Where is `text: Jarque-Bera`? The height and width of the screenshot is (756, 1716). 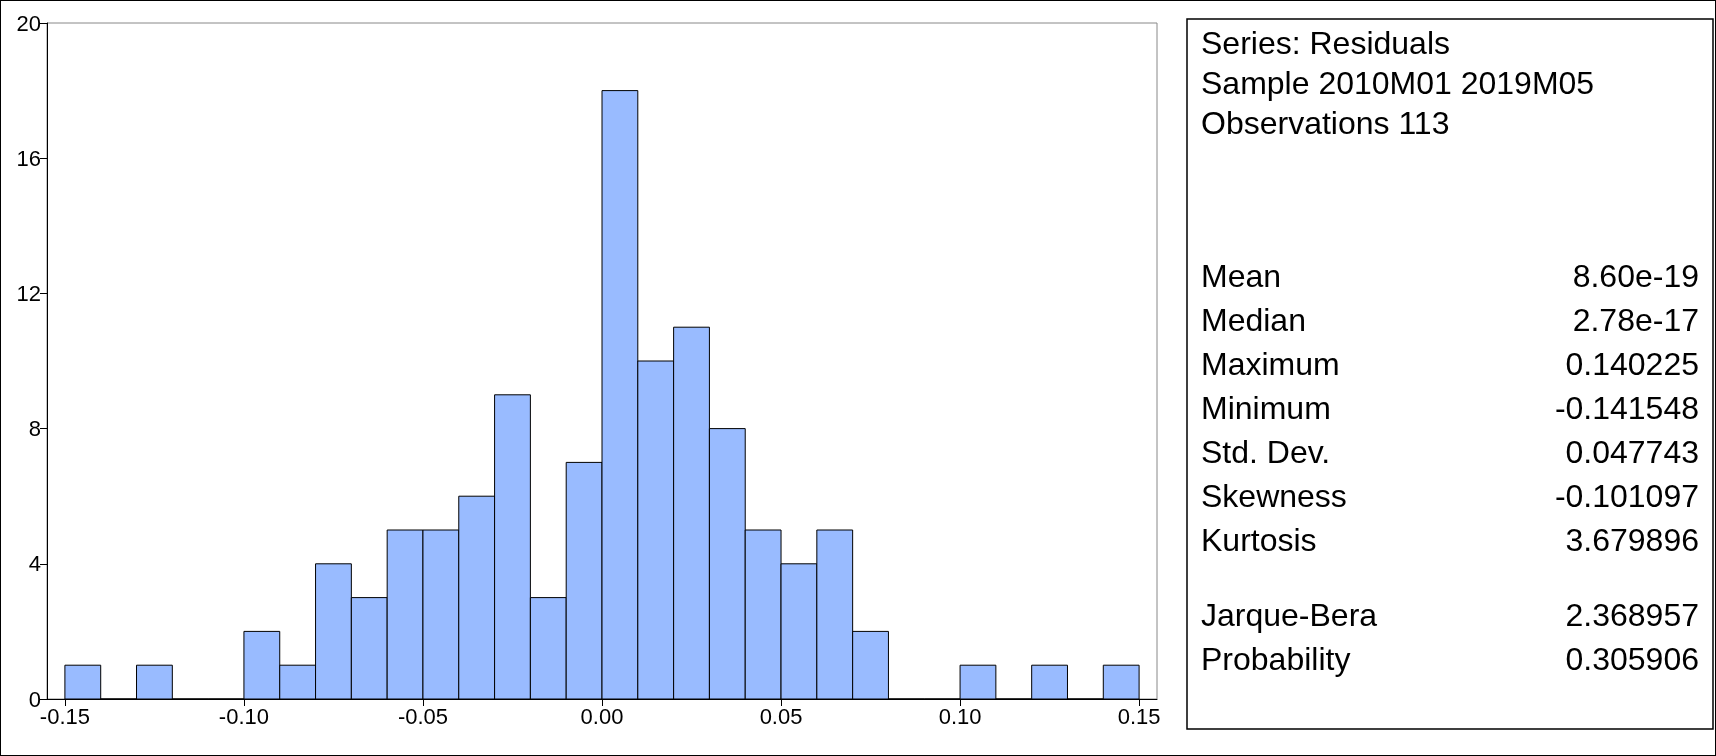 text: Jarque-Bera is located at coordinates (1289, 615).